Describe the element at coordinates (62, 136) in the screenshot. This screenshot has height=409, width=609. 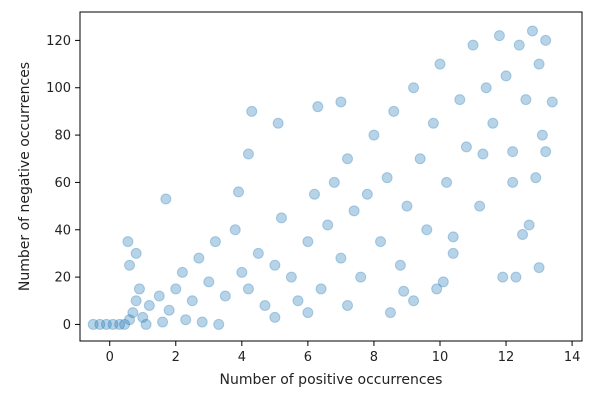
I see `y-tick-label: 80` at that location.